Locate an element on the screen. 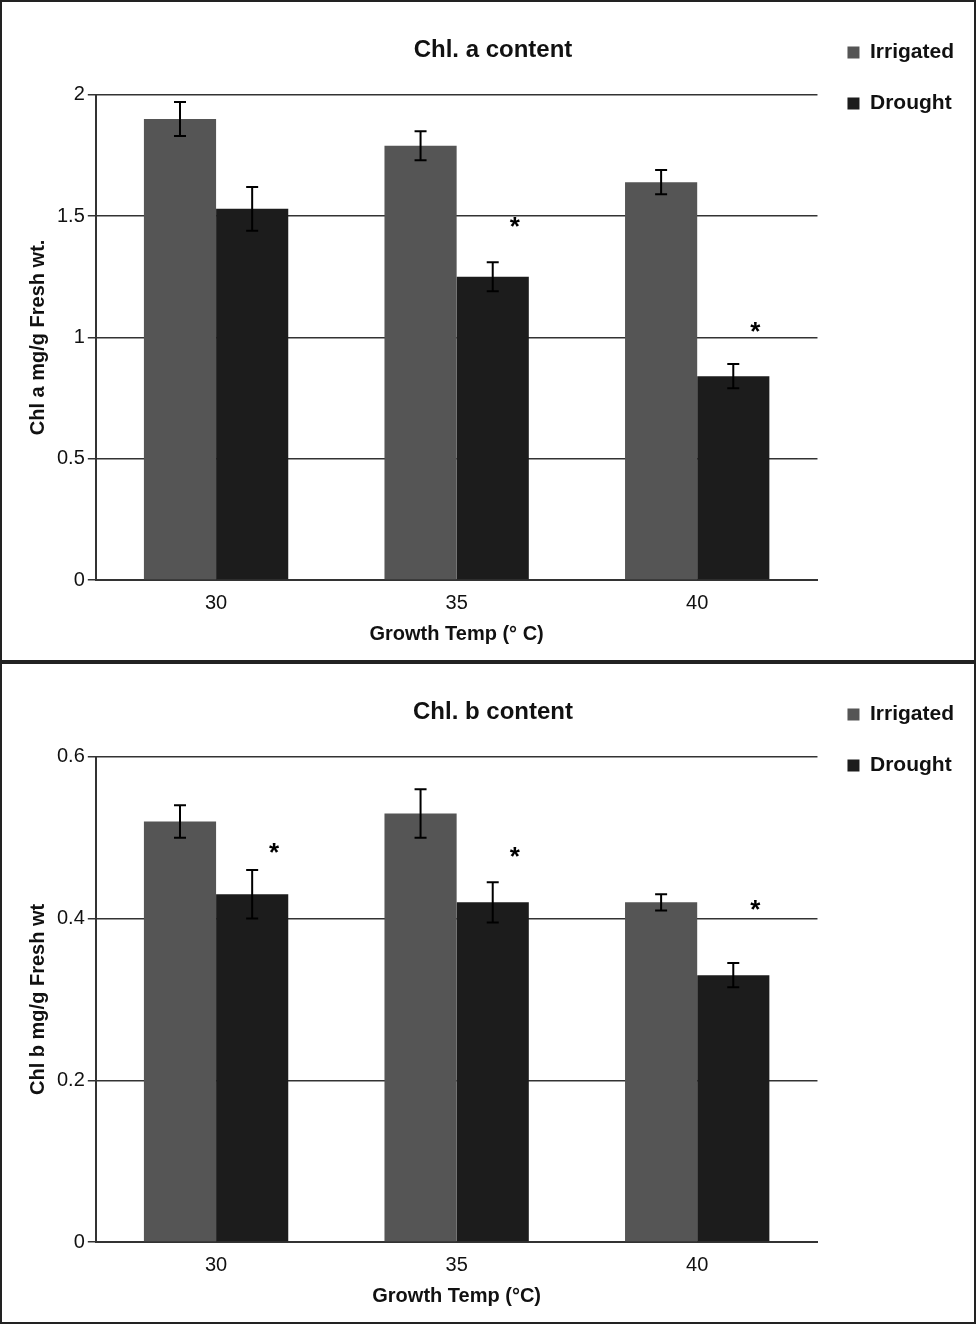 The width and height of the screenshot is (980, 1334). chart-title: Chl. a content is located at coordinates (493, 49).